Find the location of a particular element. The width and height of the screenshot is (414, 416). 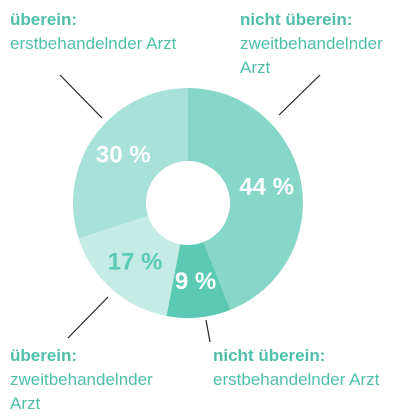

label: nicht überein: zweitbehandelnder Arzt is located at coordinates (327, 44).